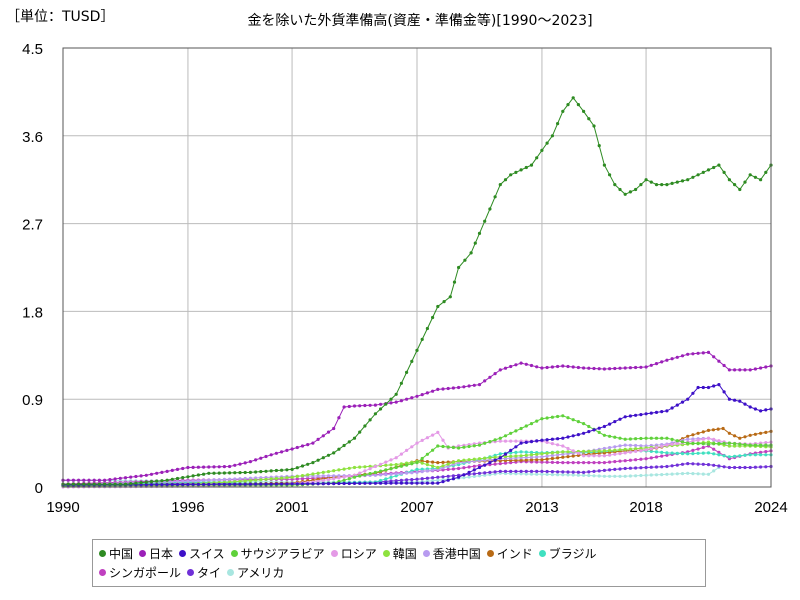 The height and width of the screenshot is (600, 800). Describe the element at coordinates (60, 17) in the screenshot. I see `unit-label: ［単位：TUSD］` at that location.